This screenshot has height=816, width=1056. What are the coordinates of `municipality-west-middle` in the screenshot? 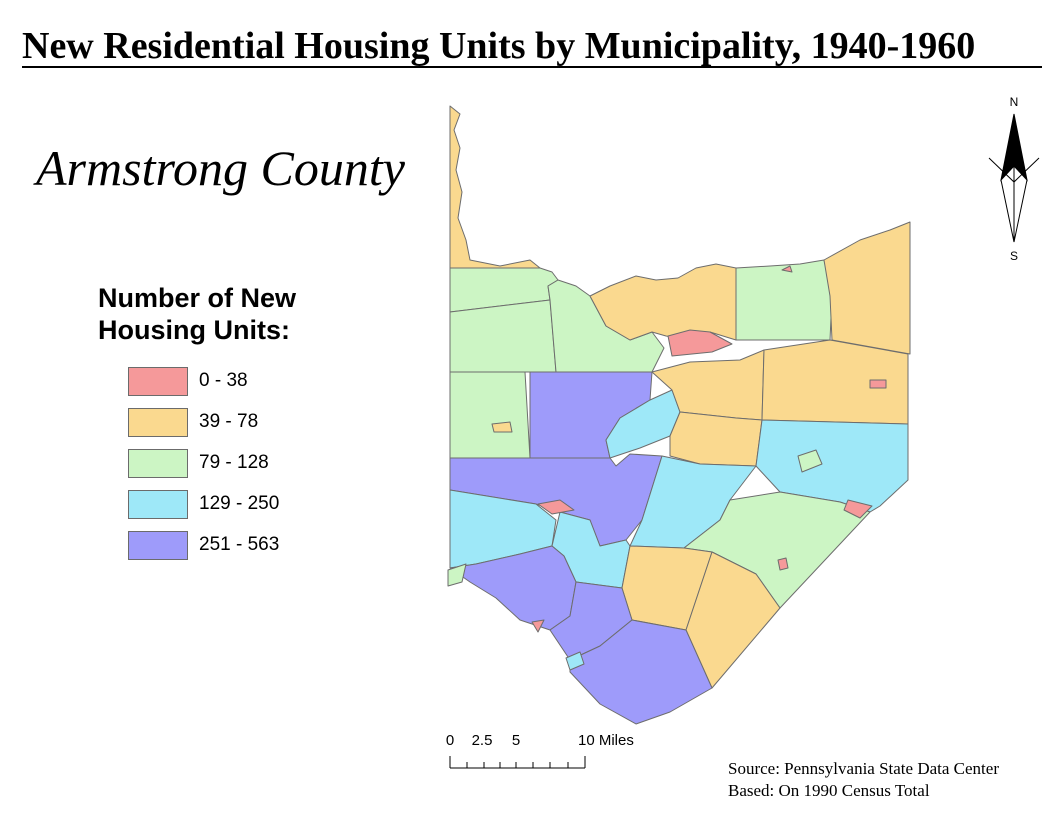 It's located at (503, 336).